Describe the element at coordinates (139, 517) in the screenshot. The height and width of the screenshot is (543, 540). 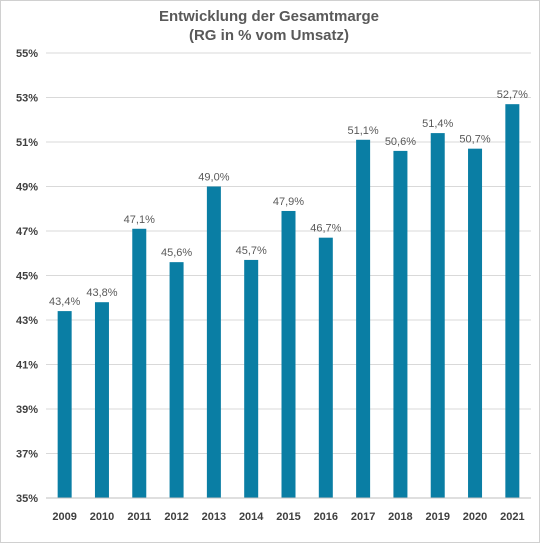
I see `x-tick-label: 2011` at that location.